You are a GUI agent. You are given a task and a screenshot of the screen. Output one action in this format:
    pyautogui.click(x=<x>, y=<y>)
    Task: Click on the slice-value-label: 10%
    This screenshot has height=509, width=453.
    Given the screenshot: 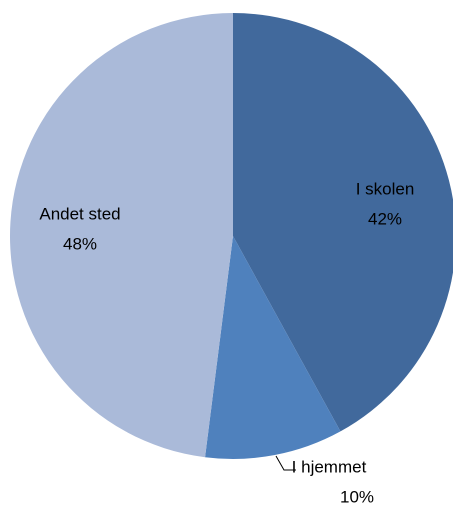 What is the action you would take?
    pyautogui.click(x=357, y=496)
    